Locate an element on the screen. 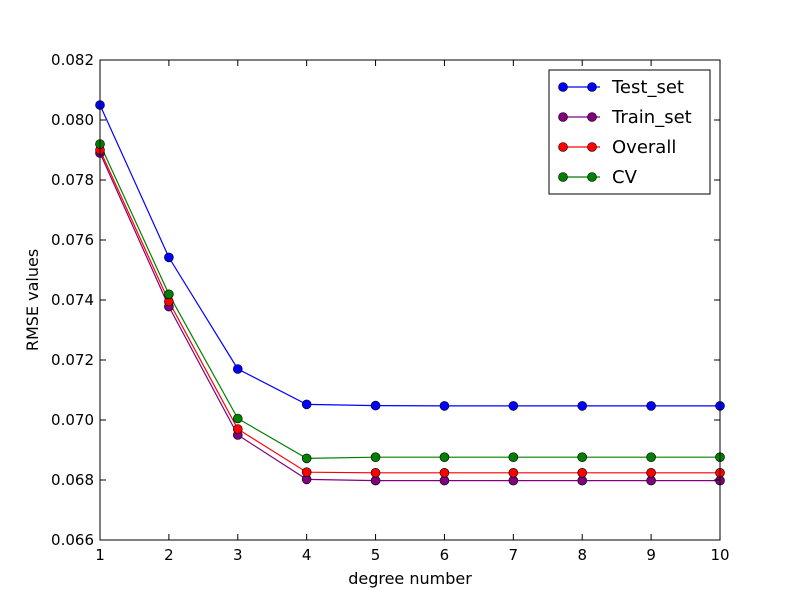 This screenshot has width=800, height=604. x-tick-label: 6 is located at coordinates (445, 555).